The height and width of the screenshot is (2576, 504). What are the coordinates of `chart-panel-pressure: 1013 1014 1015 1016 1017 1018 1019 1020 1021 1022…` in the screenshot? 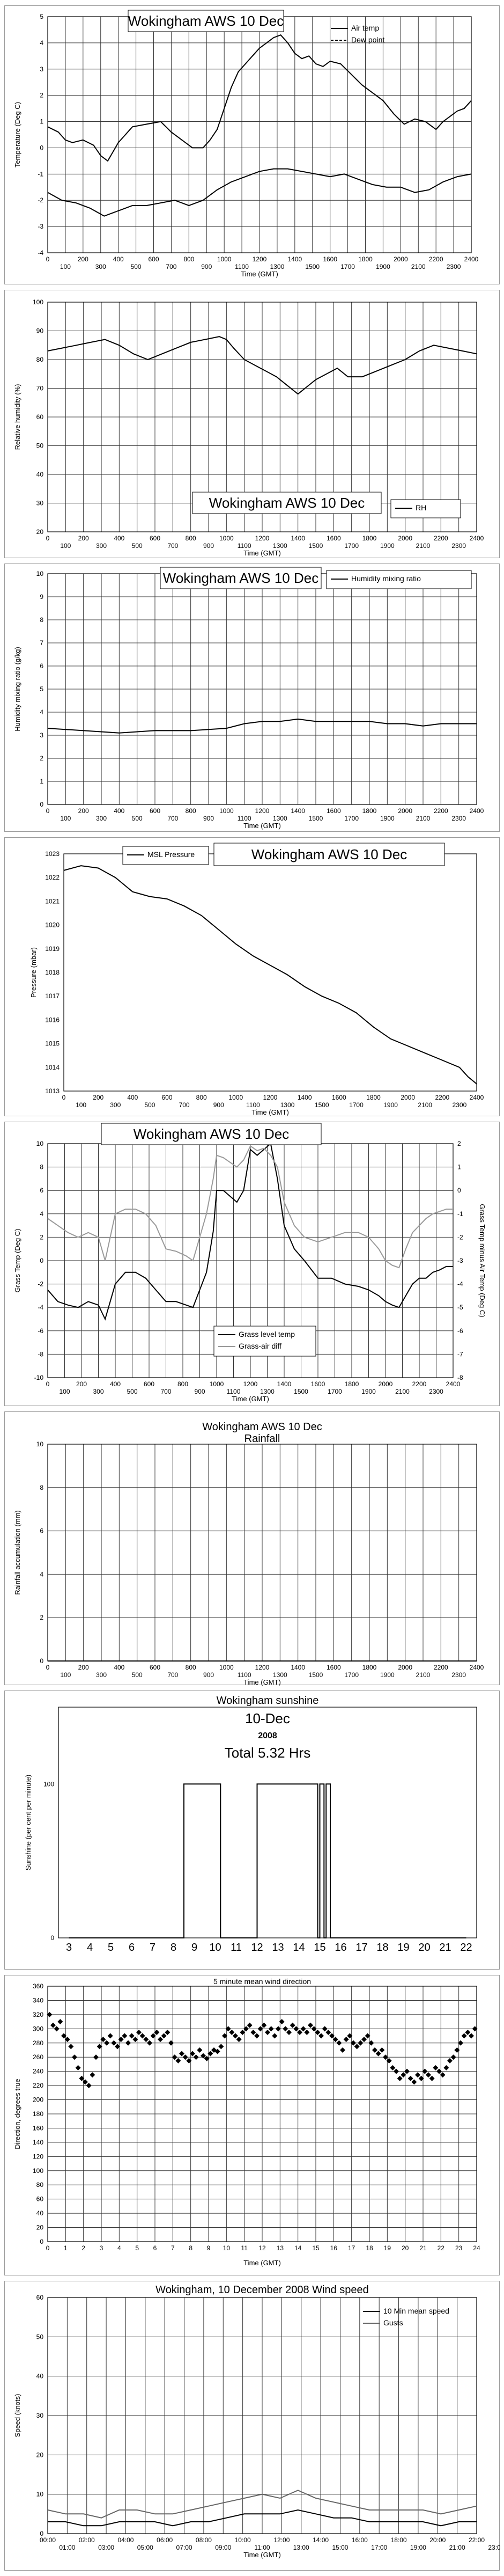 It's located at (252, 976).